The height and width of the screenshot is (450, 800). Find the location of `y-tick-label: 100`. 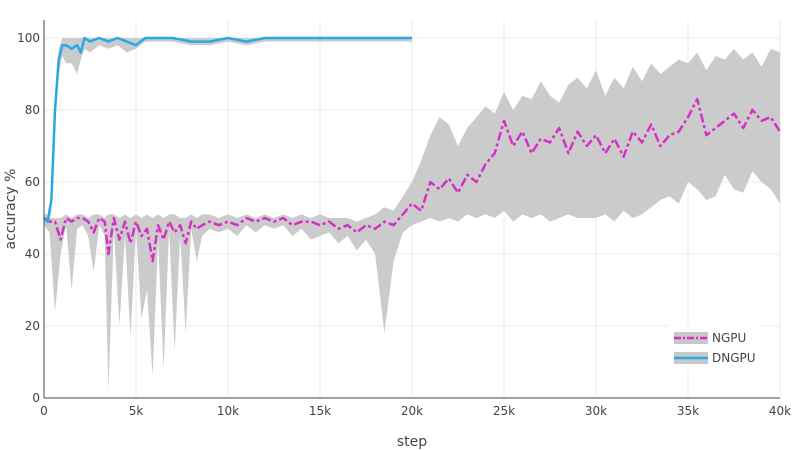

y-tick-label: 100 is located at coordinates (28, 38).